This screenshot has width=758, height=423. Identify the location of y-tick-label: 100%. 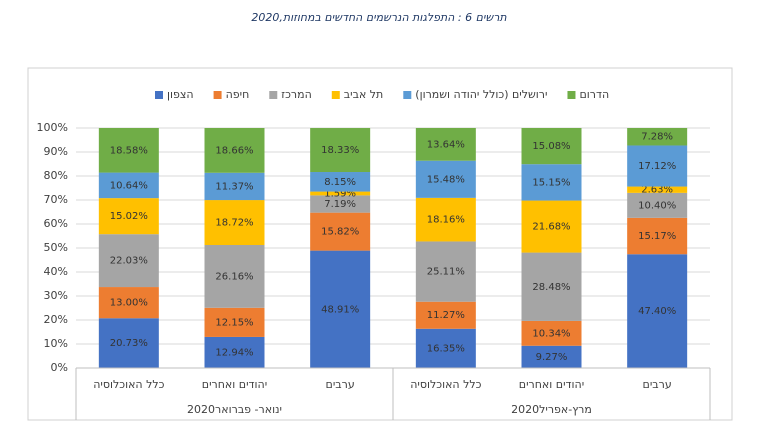
(52, 127).